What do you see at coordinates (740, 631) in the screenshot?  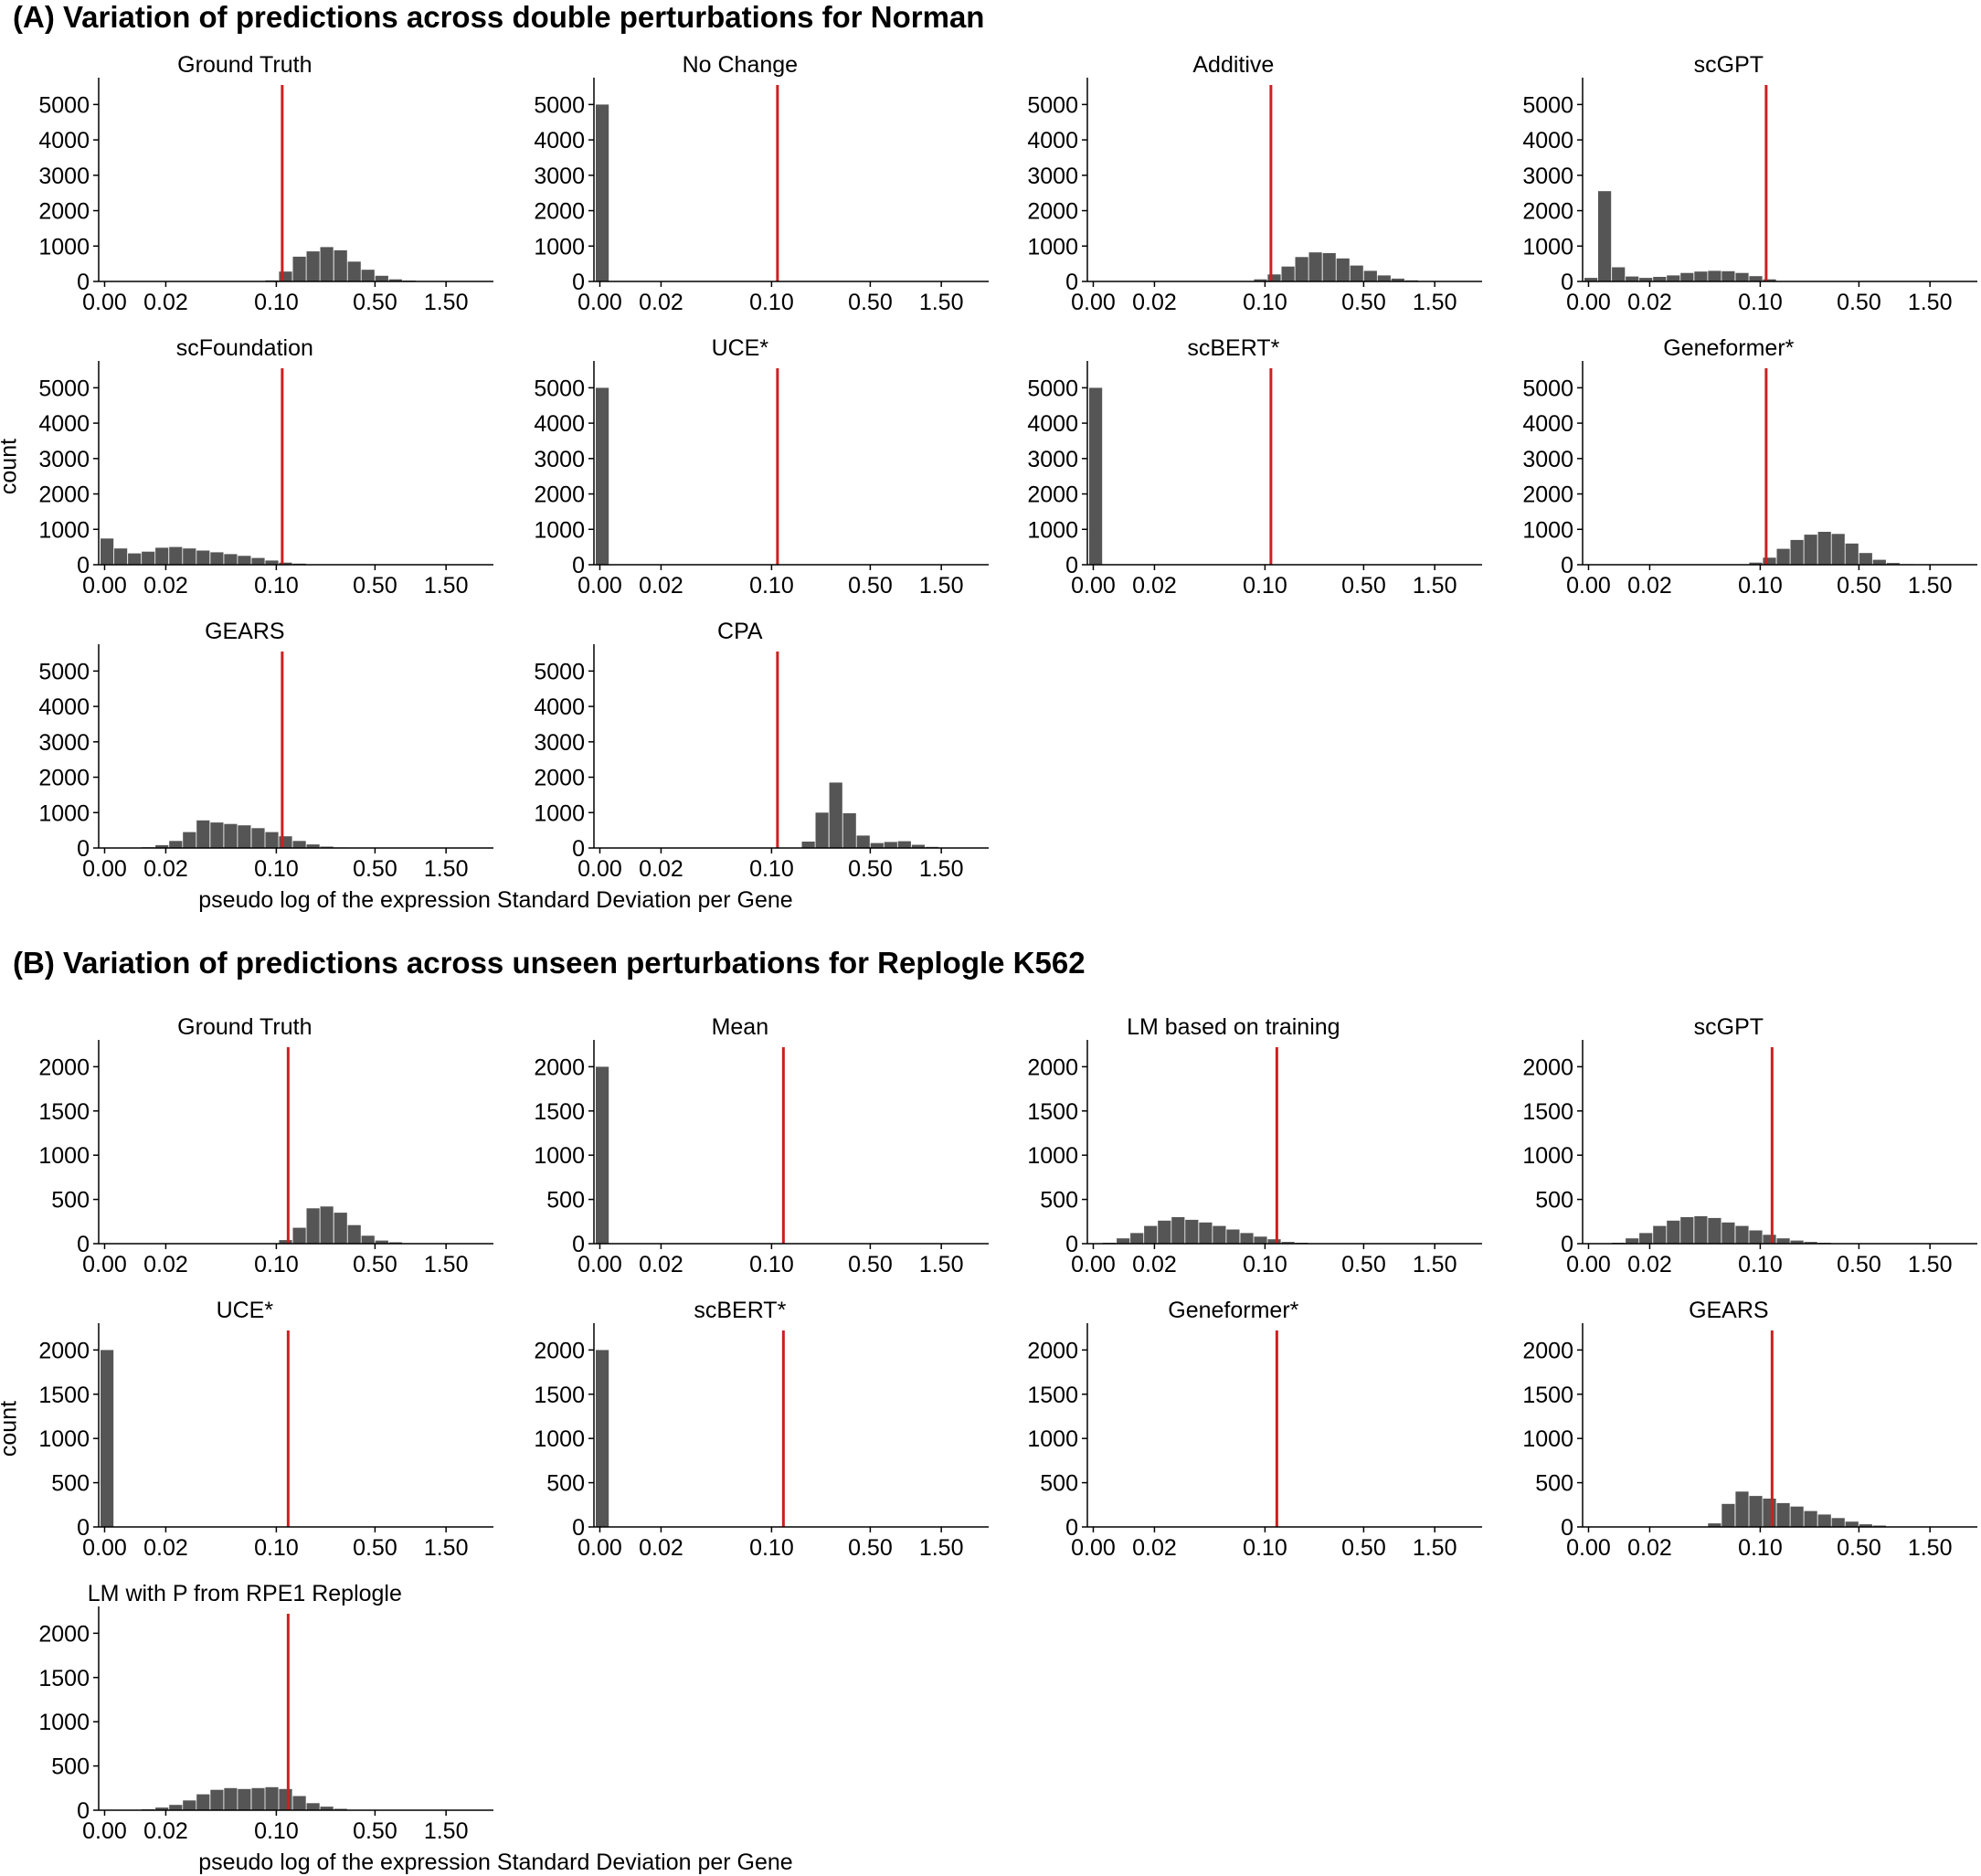 I see `subplot-title: CPA` at bounding box center [740, 631].